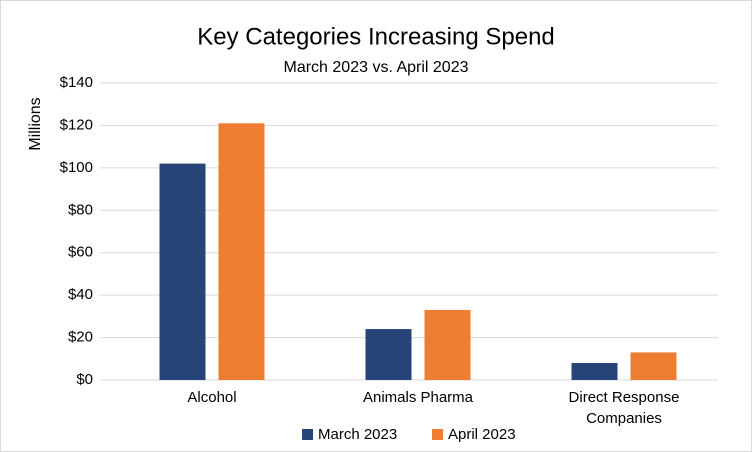 The height and width of the screenshot is (452, 752). I want to click on chart-subtitle: March 2023 vs. April 2023, so click(376, 67).